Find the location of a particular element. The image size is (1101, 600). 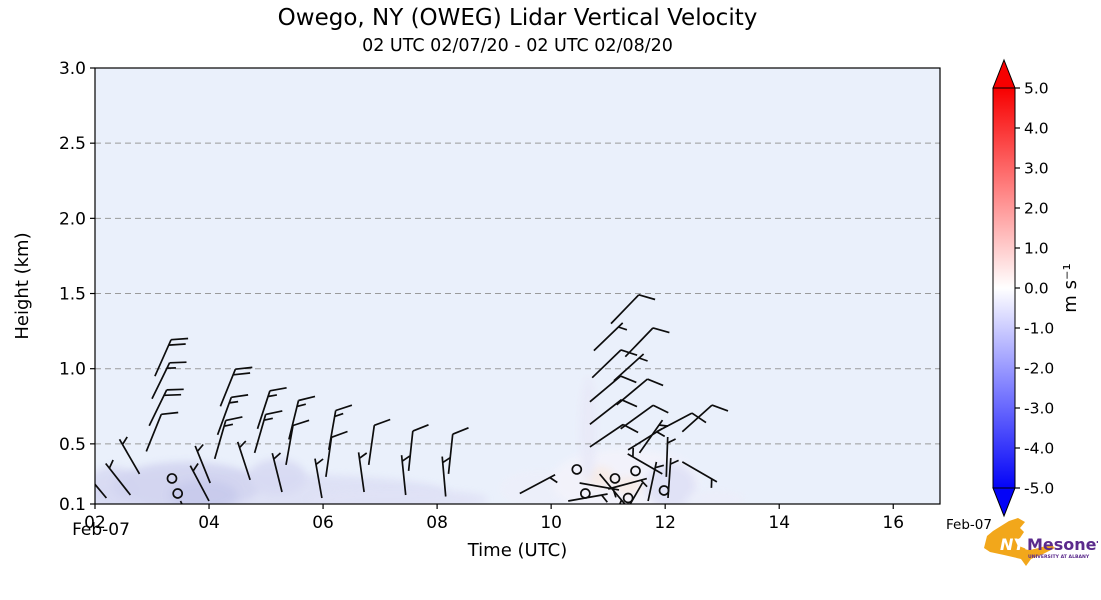

velocity-shading-layer is located at coordinates (420, 440).